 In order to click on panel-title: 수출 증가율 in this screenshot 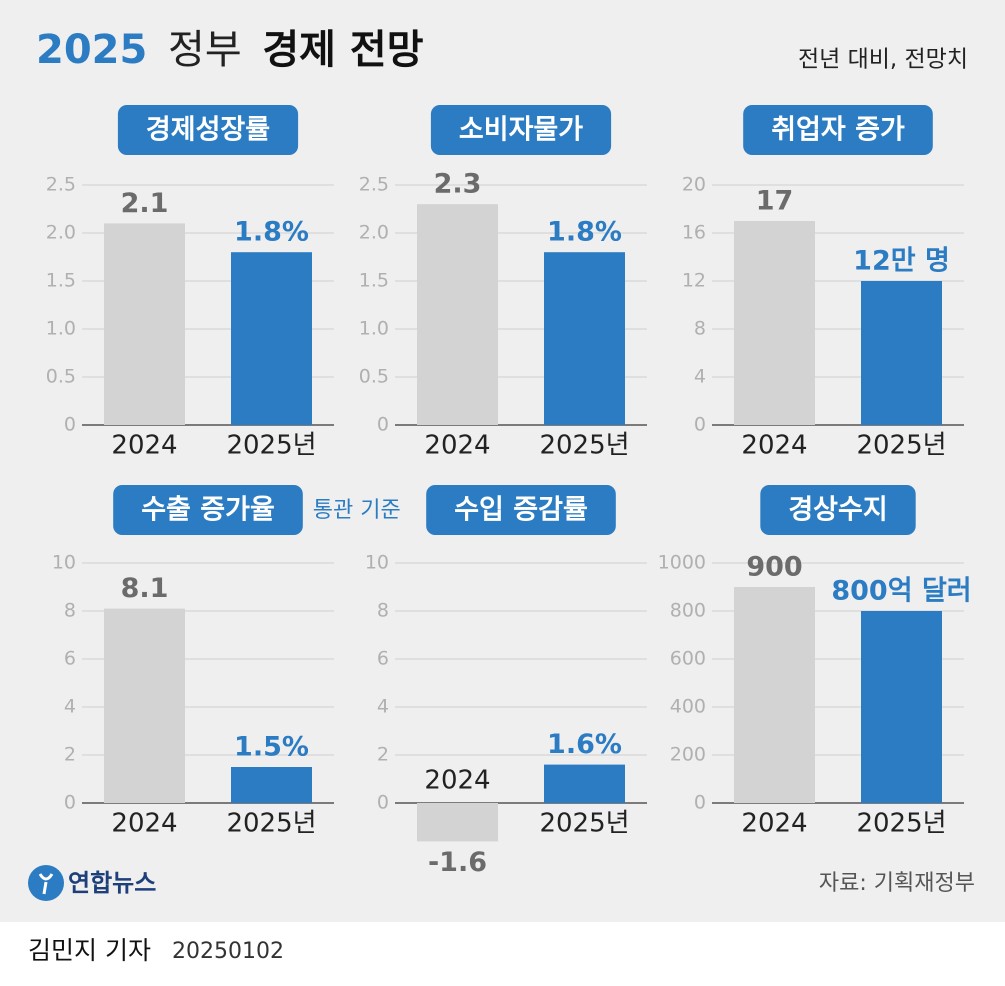, I will do `click(208, 510)`.